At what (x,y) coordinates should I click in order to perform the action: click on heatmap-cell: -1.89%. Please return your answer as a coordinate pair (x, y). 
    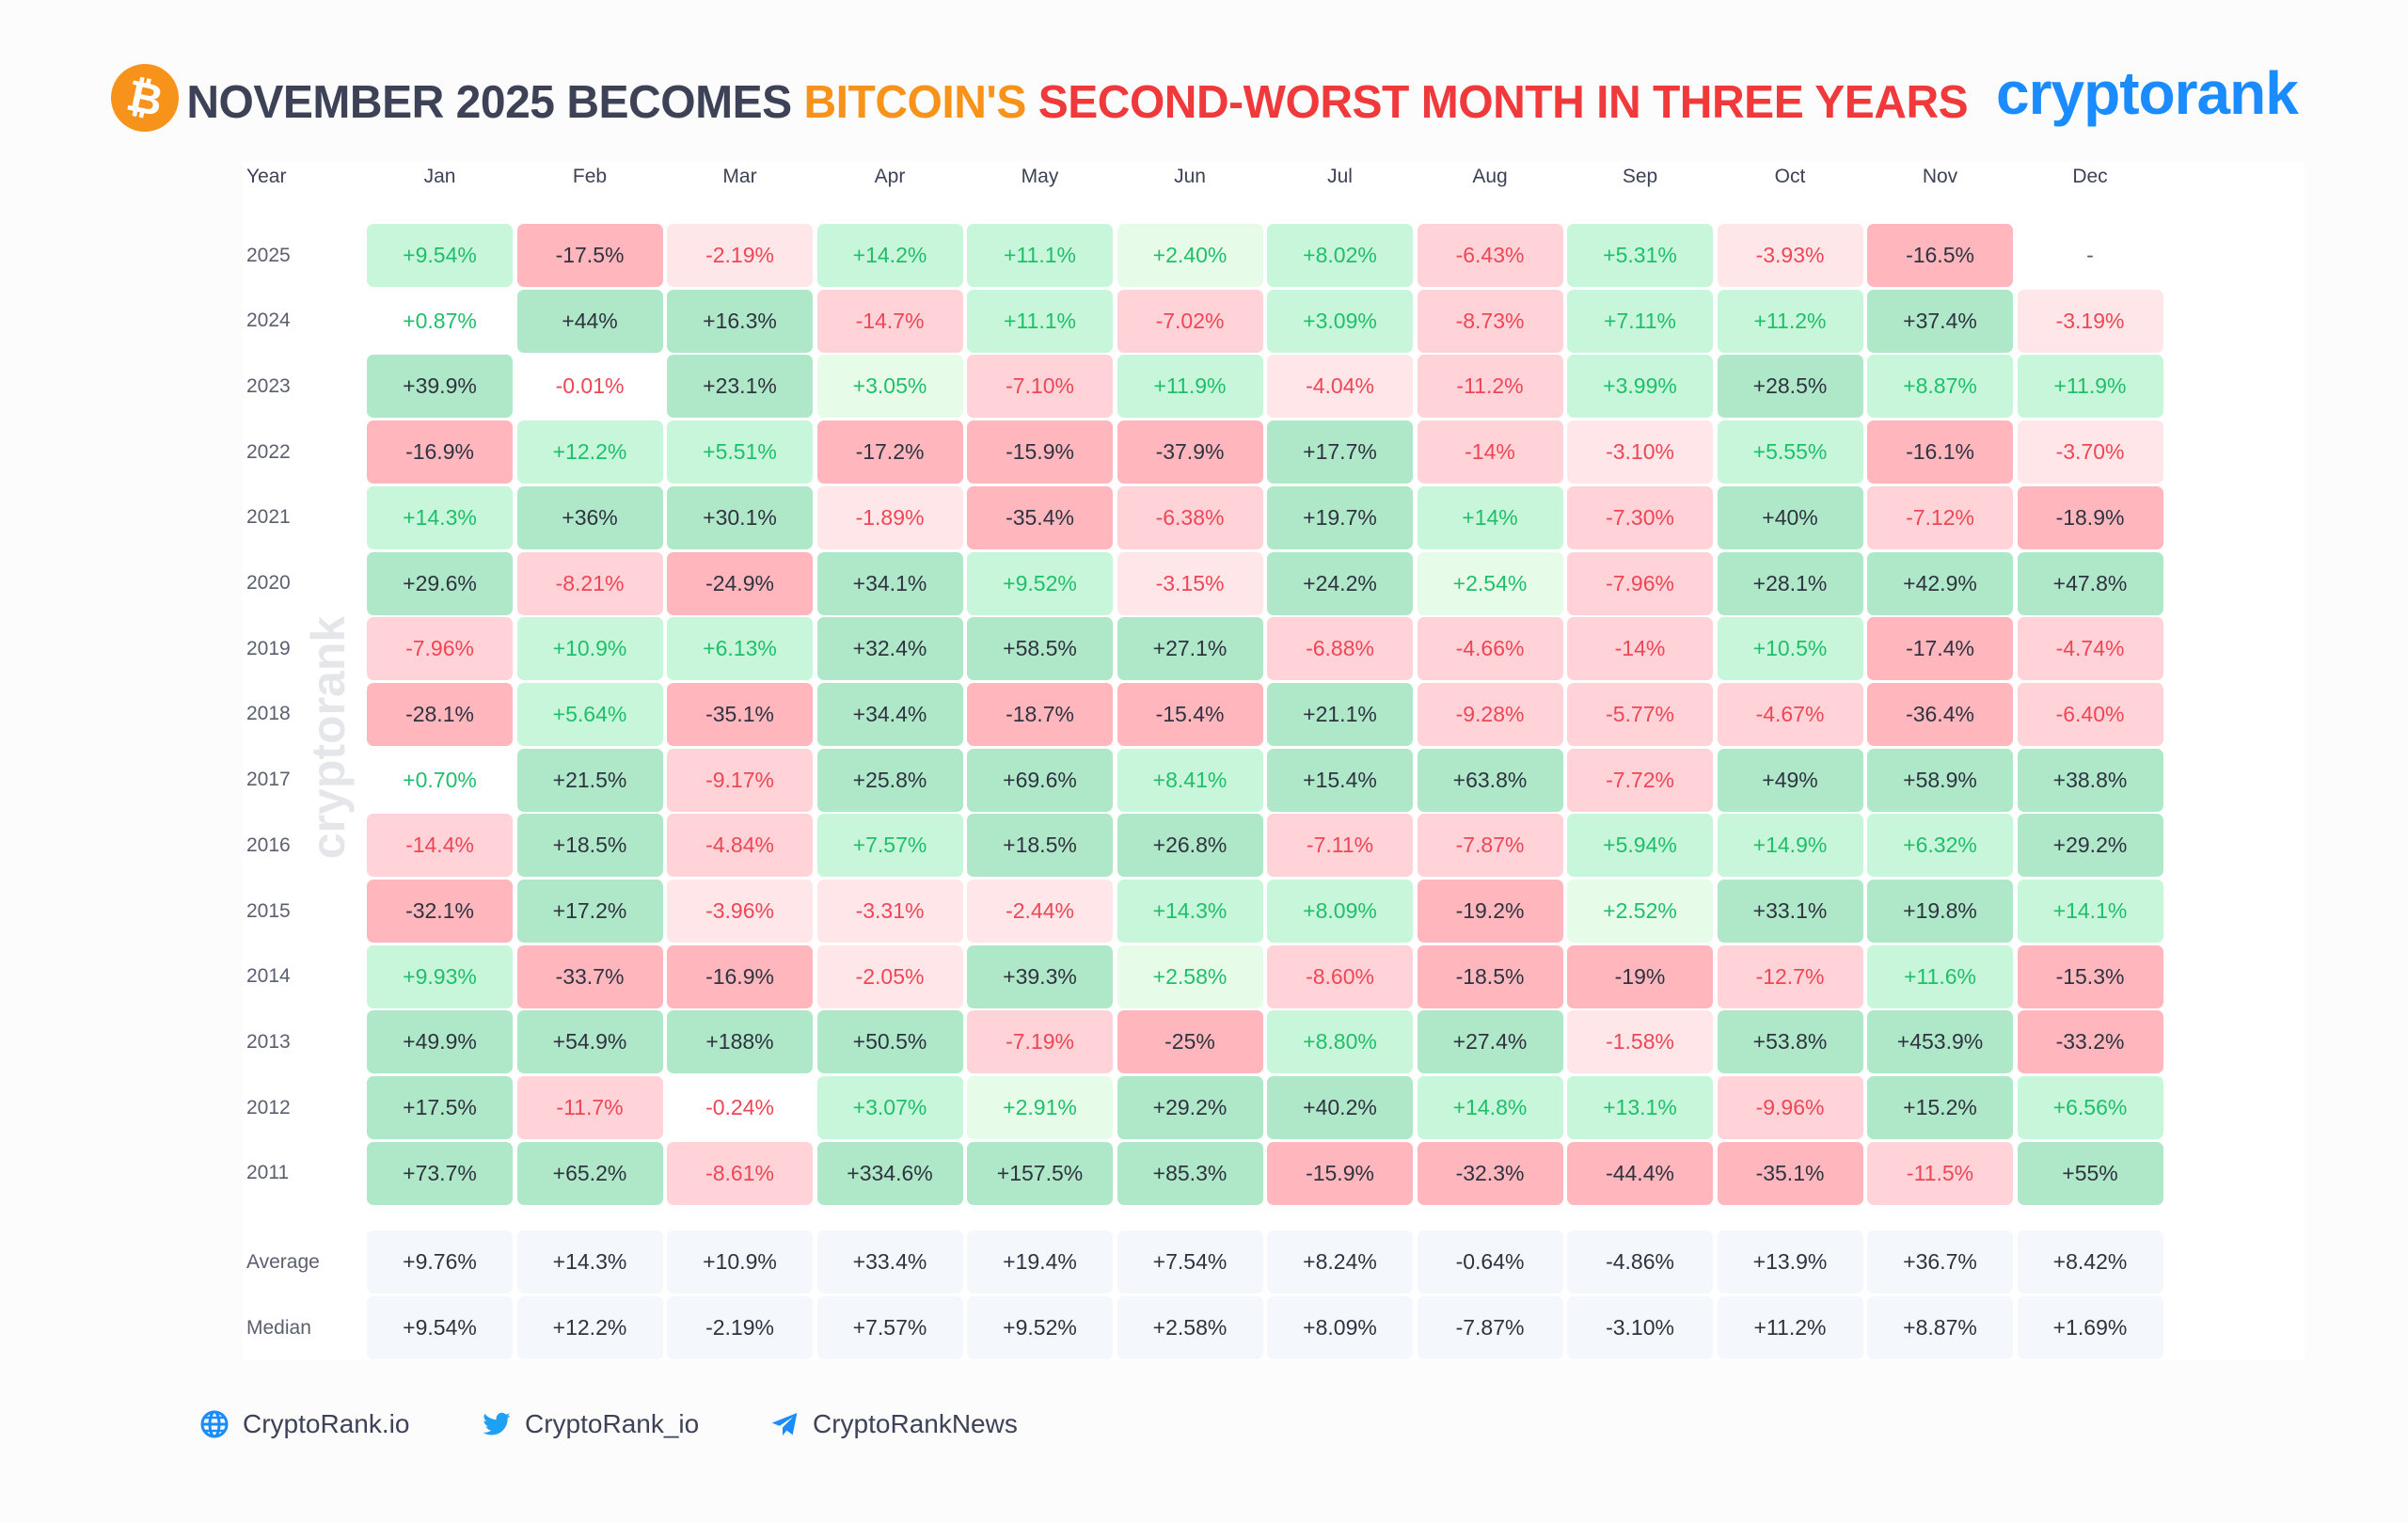
    Looking at the image, I should click on (890, 517).